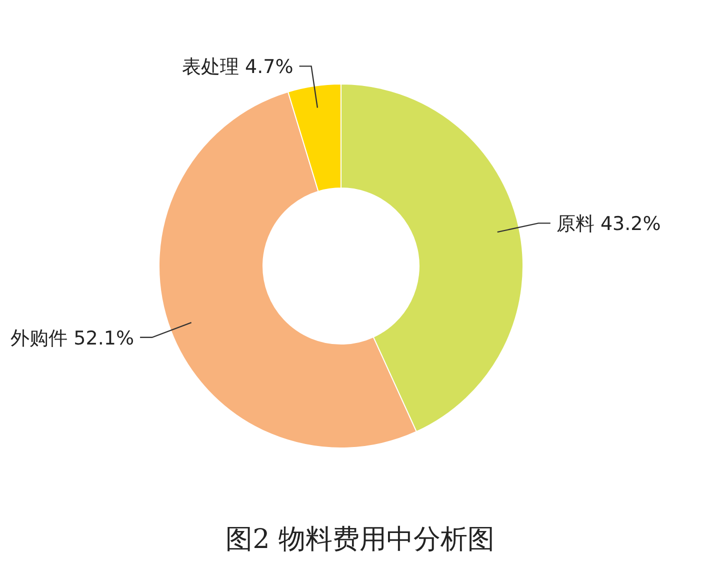  Describe the element at coordinates (360, 539) in the screenshot. I see `text: 图2 物料费用中分析图` at that location.